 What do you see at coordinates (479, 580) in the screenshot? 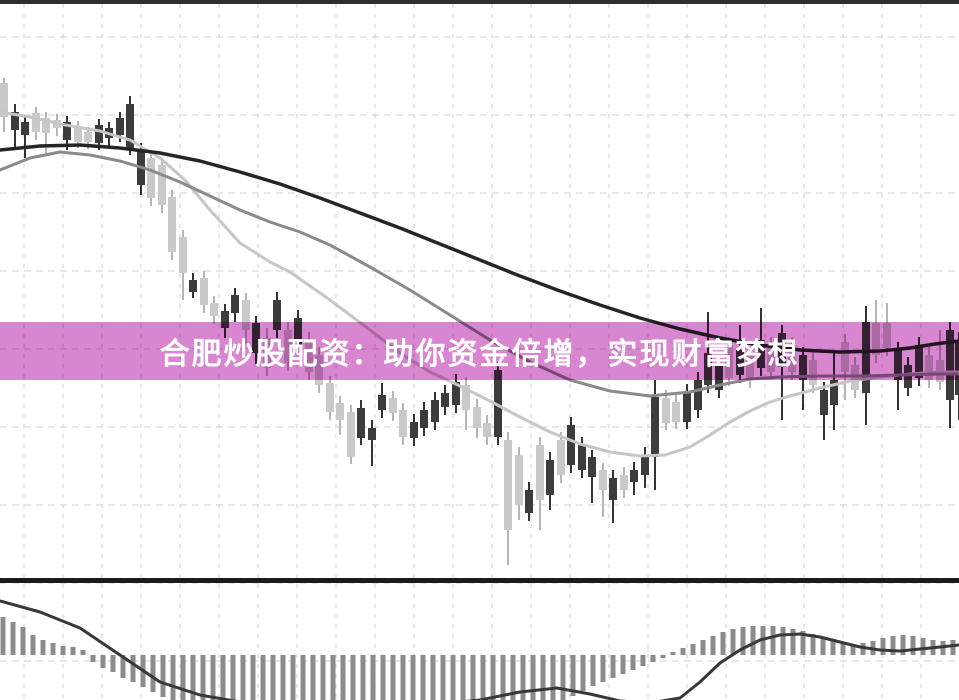
I see `panel-separator-line` at bounding box center [479, 580].